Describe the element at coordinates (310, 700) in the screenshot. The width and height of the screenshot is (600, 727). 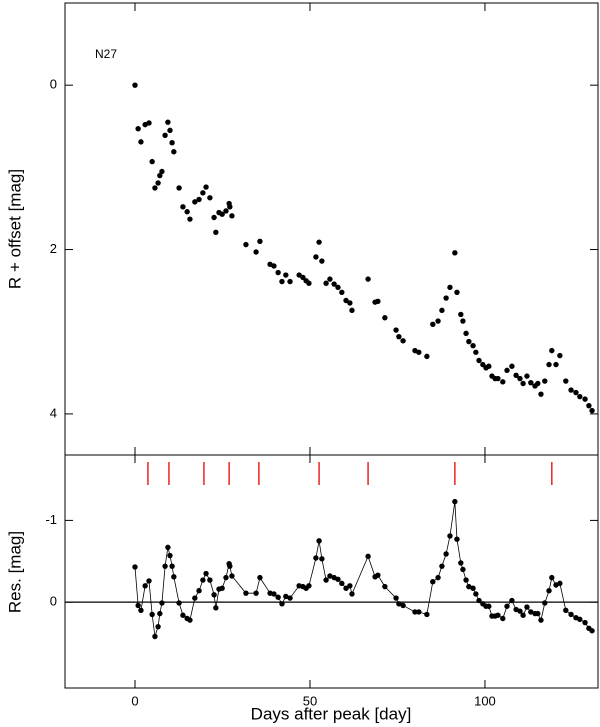
I see `x-tick-label: 50` at that location.